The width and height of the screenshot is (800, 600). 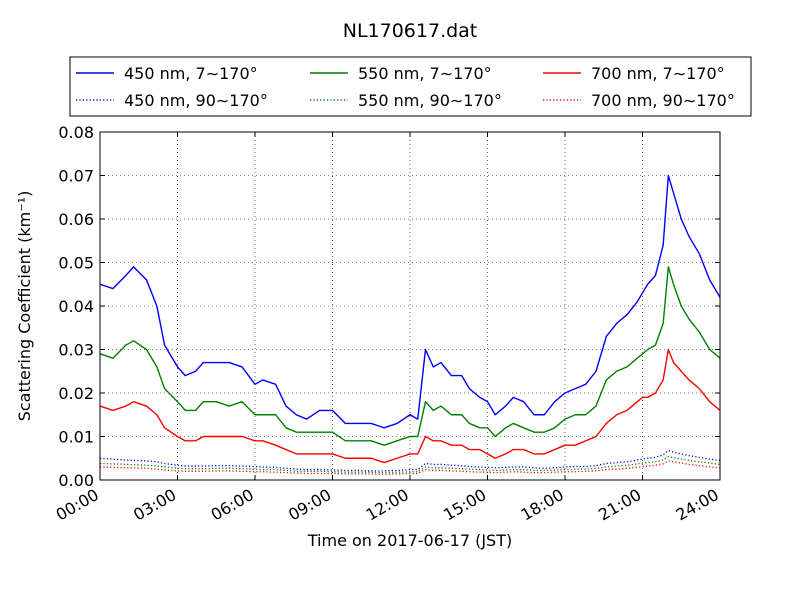 What do you see at coordinates (76, 306) in the screenshot?
I see `y-tick-label: 0.04` at bounding box center [76, 306].